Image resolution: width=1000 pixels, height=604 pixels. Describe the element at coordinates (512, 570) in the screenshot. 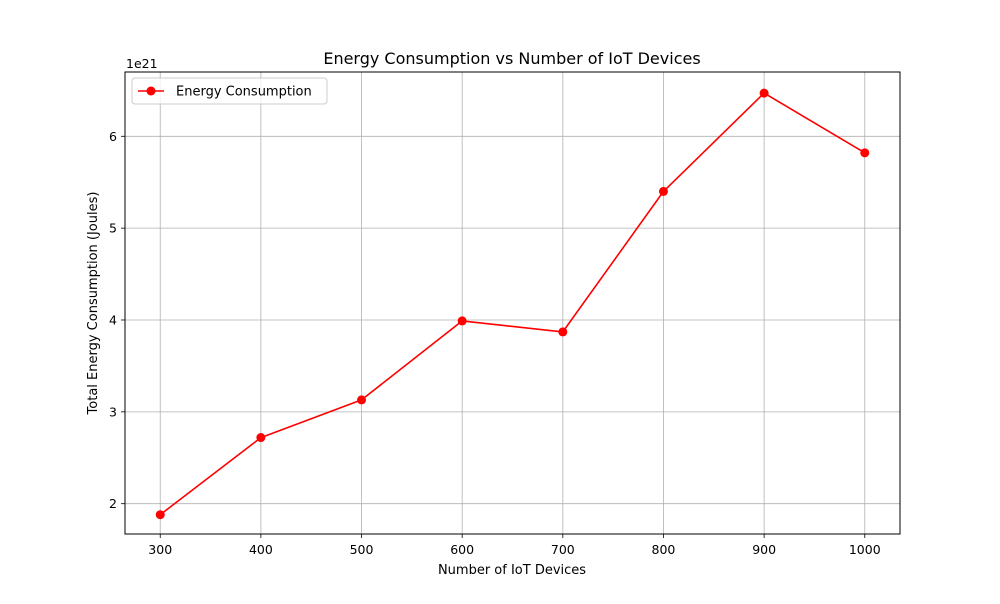

I see `x-axis-label: Number of IoT Devices` at that location.